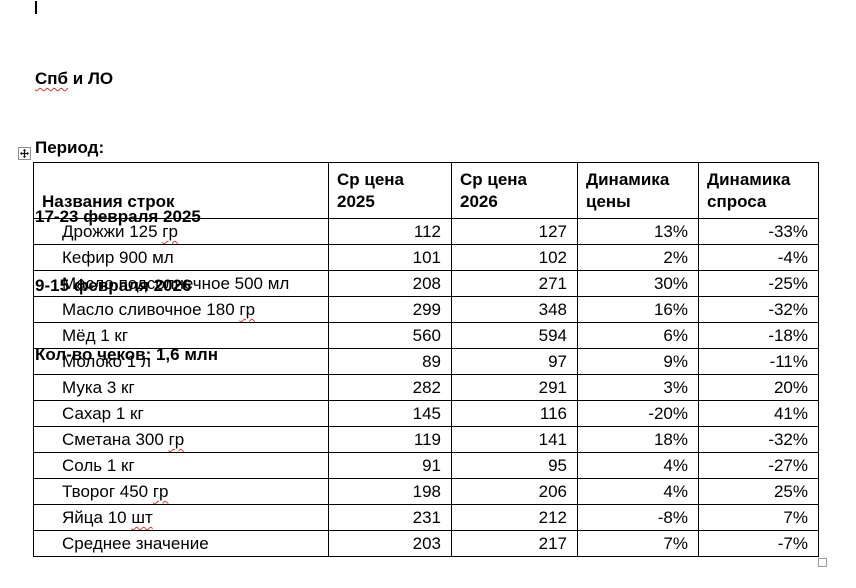 This screenshot has width=856, height=588. What do you see at coordinates (390, 465) in the screenshot?
I see `cell-avg-price-2025: 91` at bounding box center [390, 465].